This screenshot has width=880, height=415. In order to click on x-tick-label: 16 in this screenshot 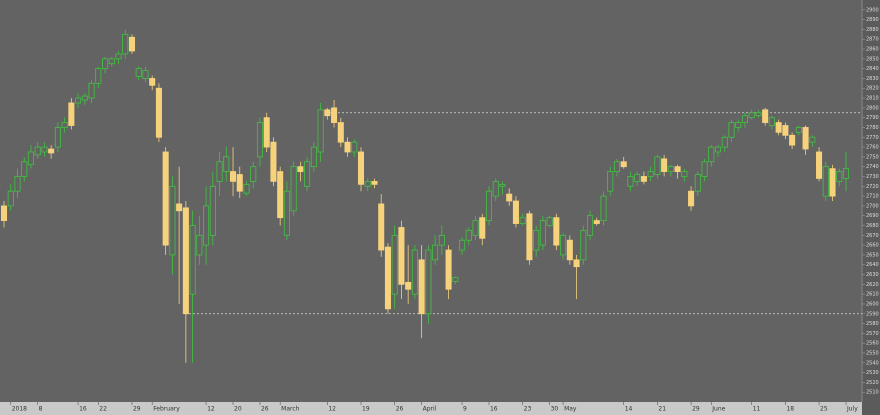, I will do `click(83, 409)`.